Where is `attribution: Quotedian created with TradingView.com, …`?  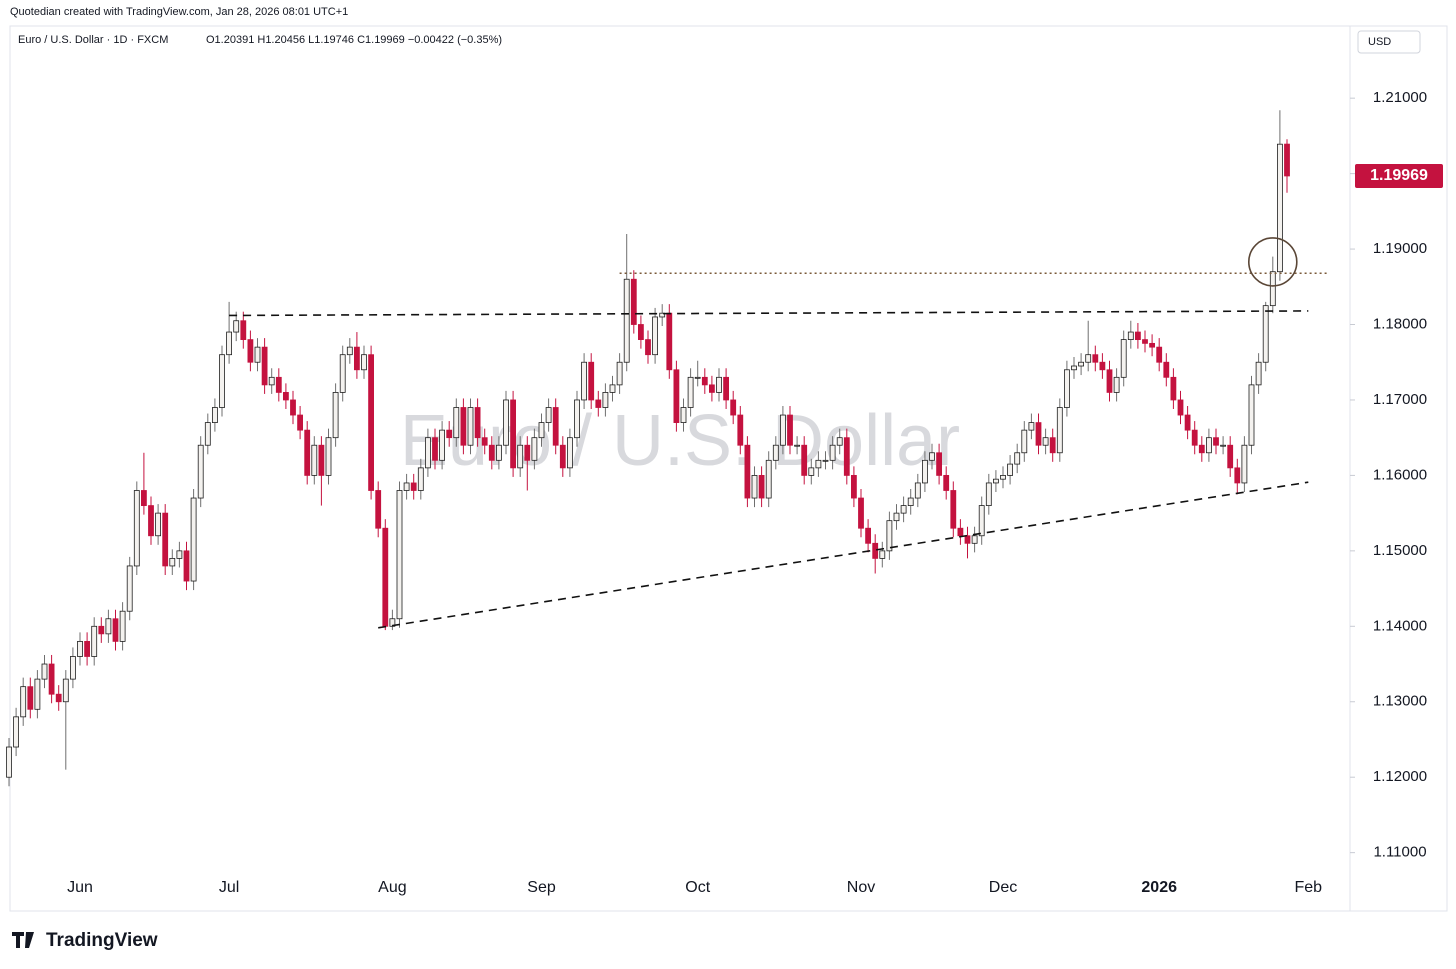
attribution: Quotedian created with TradingView.com, … is located at coordinates (179, 12).